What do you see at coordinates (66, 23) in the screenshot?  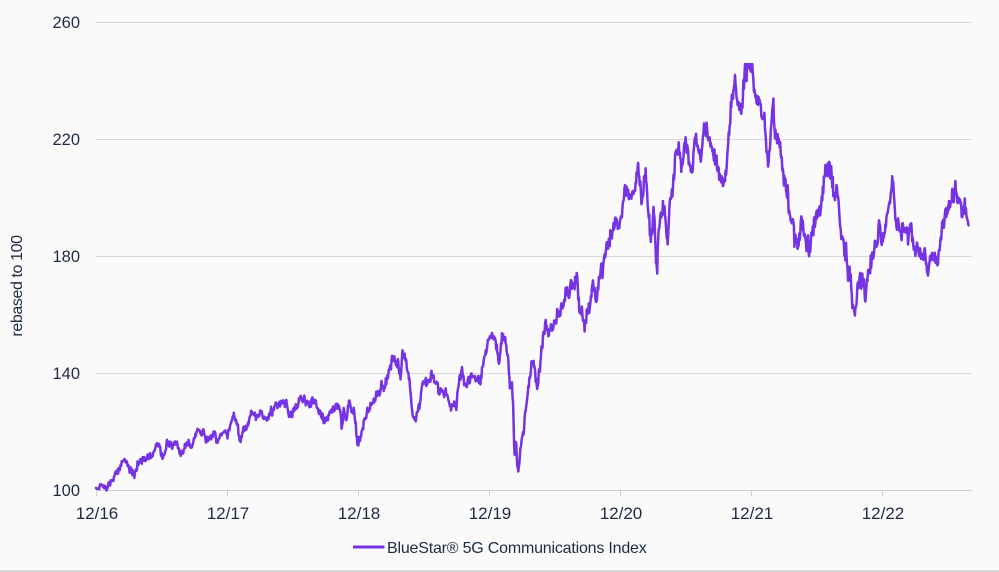 I see `svg-text: 260` at bounding box center [66, 23].